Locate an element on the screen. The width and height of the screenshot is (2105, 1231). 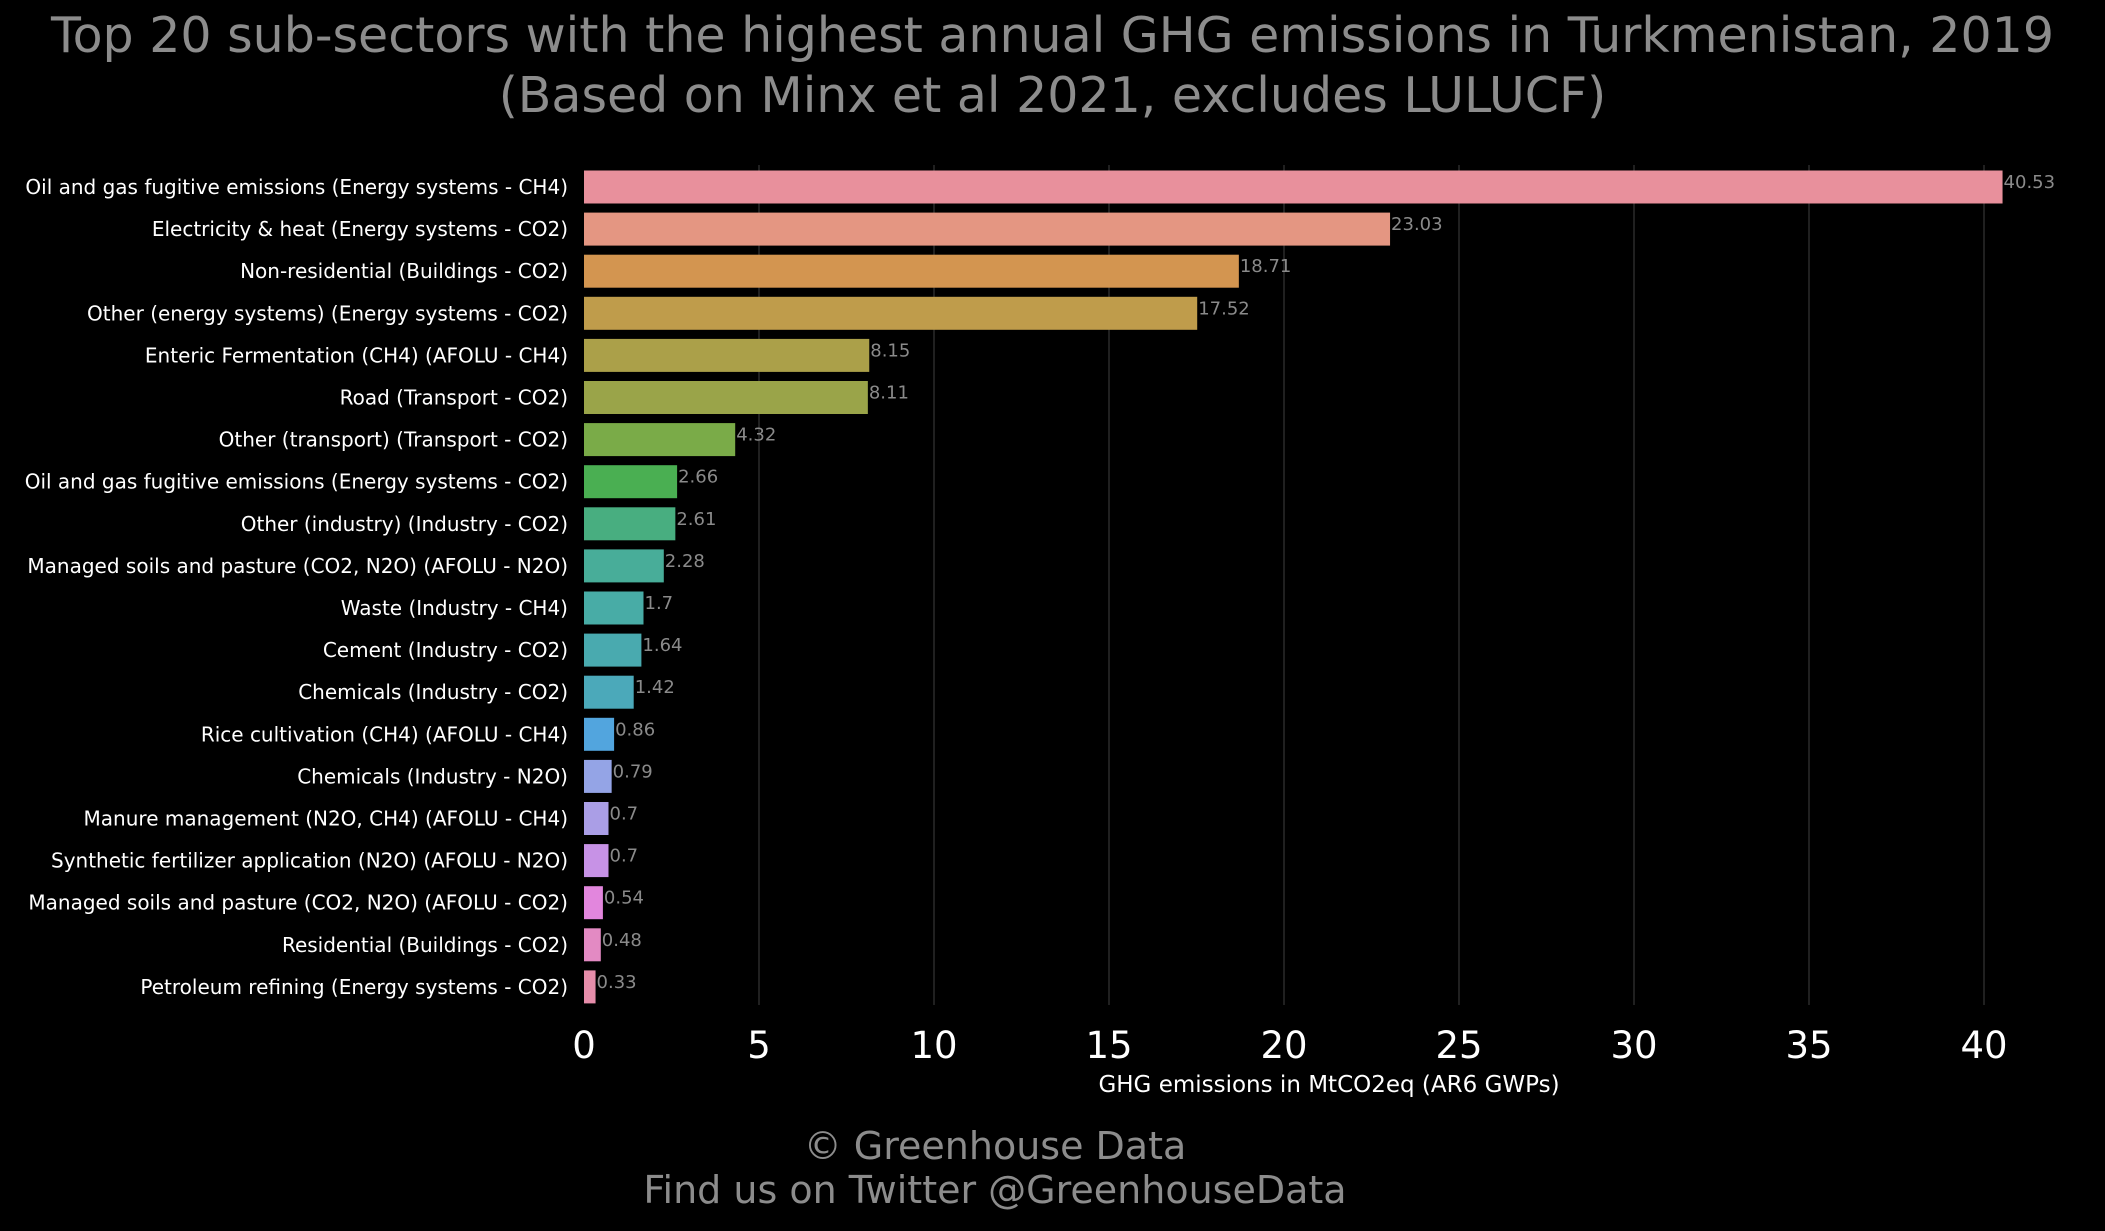
x-tick-label: 30 is located at coordinates (1633, 1045).